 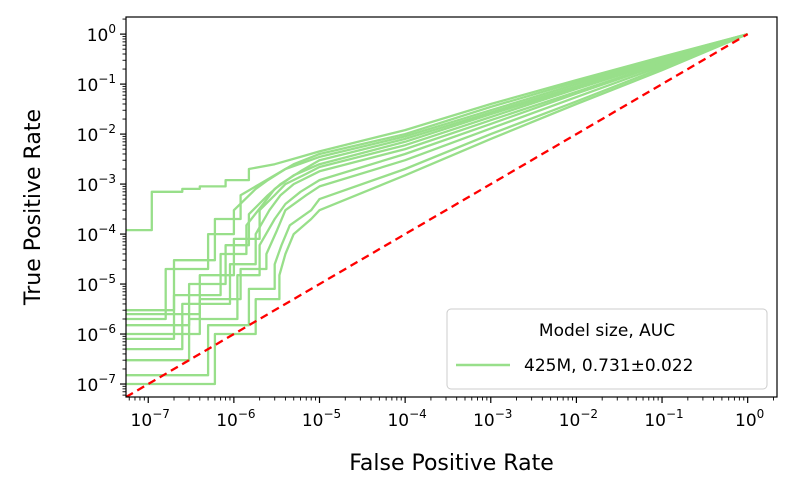 What do you see at coordinates (96, 334) in the screenshot?
I see `y-tick-label: 10⁻⁶` at bounding box center [96, 334].